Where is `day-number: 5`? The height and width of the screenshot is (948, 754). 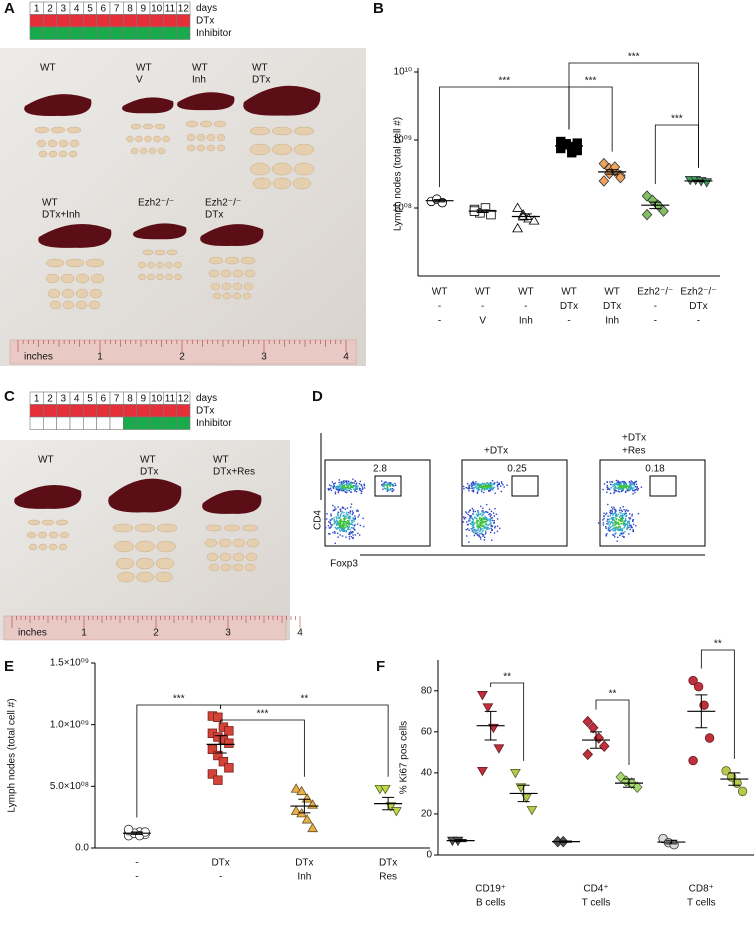
day-number: 5 is located at coordinates (90, 398).